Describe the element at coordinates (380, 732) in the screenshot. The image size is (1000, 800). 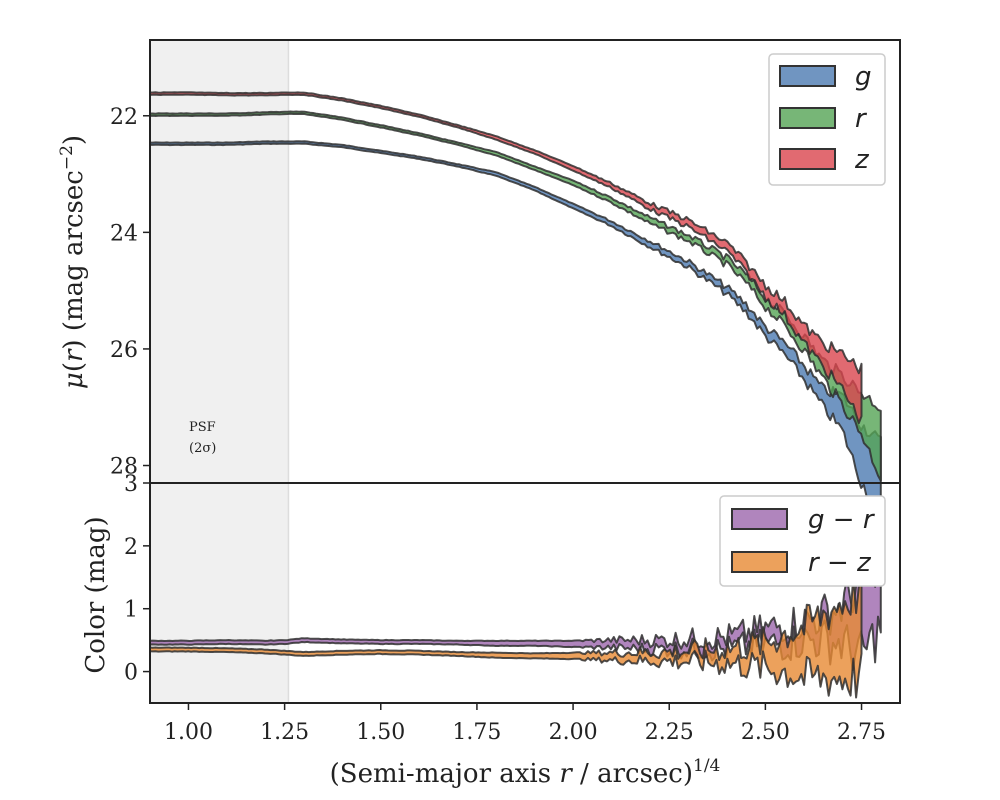
I see `xtick-label: 1.50` at that location.